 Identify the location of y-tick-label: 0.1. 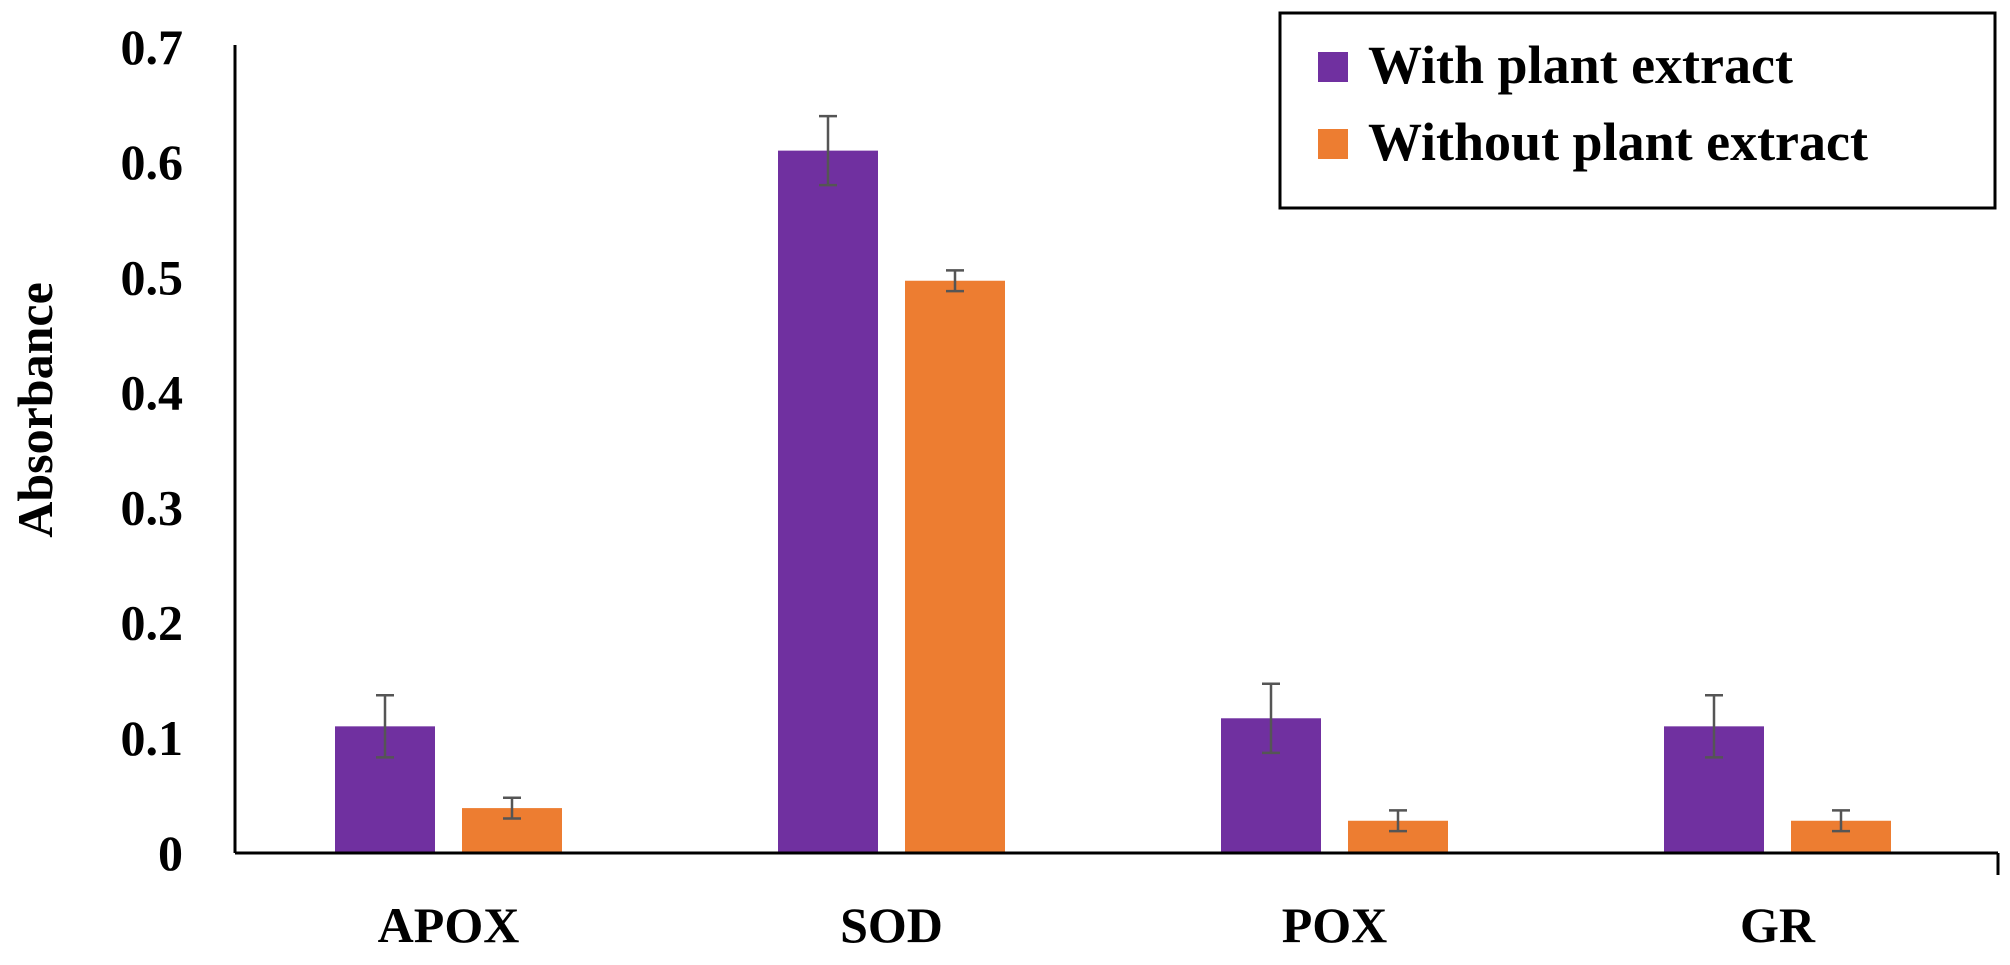
(152, 738).